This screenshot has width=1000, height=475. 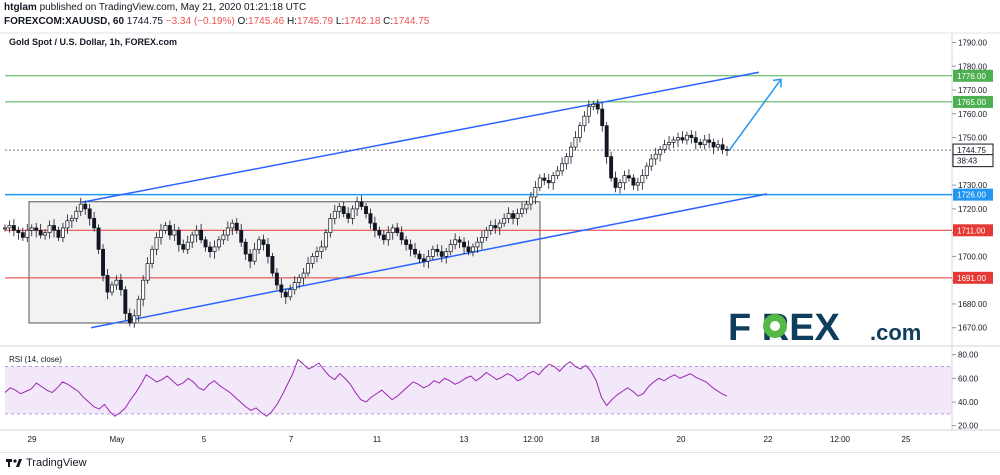 I want to click on tradingview-brand: TradingView, so click(x=46, y=463).